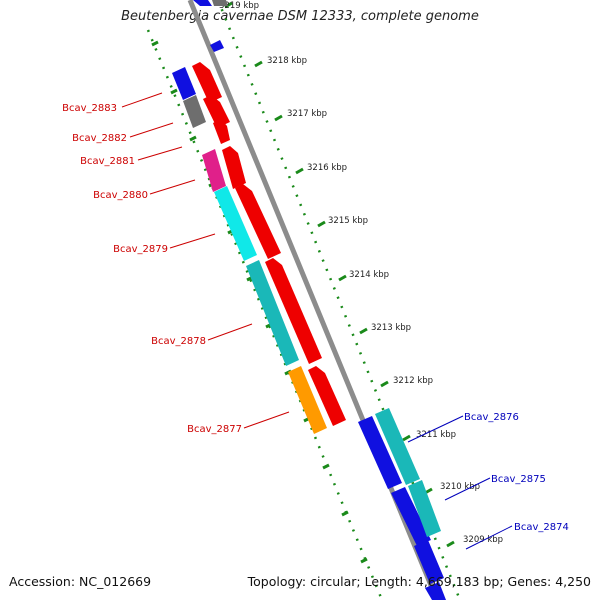 The image size is (600, 600). Describe the element at coordinates (202, 3) in the screenshot. I see `feature-blue-top` at that location.